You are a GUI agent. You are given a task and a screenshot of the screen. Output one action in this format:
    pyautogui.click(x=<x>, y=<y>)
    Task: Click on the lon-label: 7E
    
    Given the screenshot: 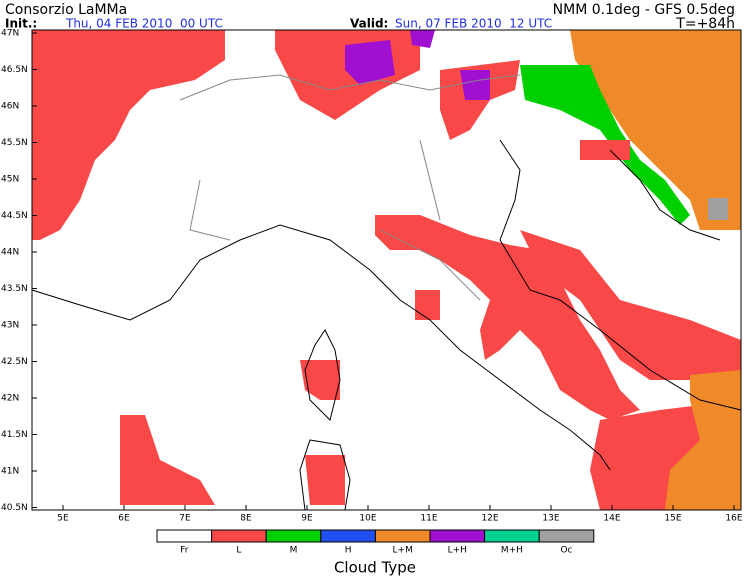 What is the action you would take?
    pyautogui.click(x=185, y=519)
    